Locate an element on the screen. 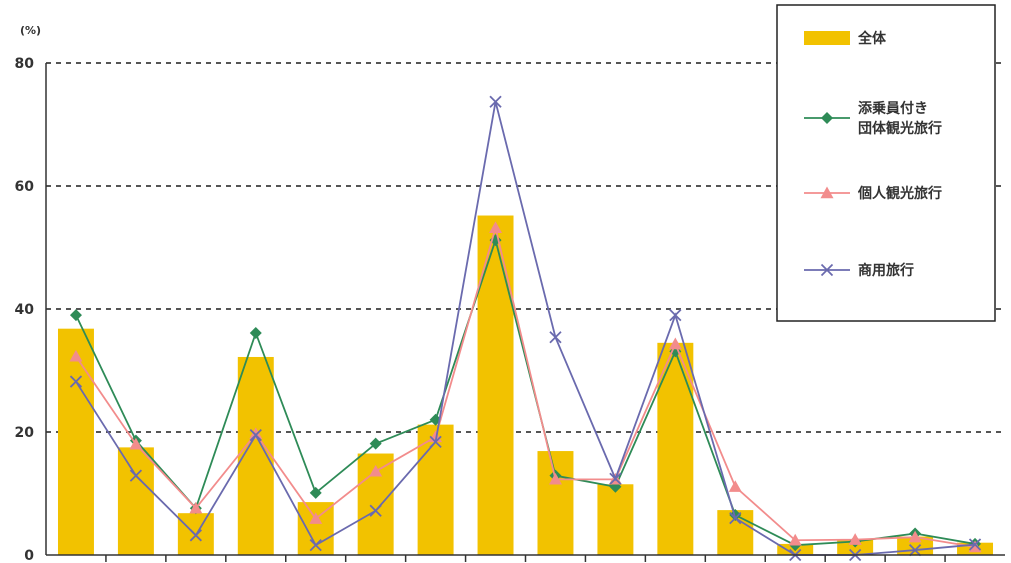 This screenshot has height=563, width=1011. series-3-point-1-b is located at coordinates (76, 381).